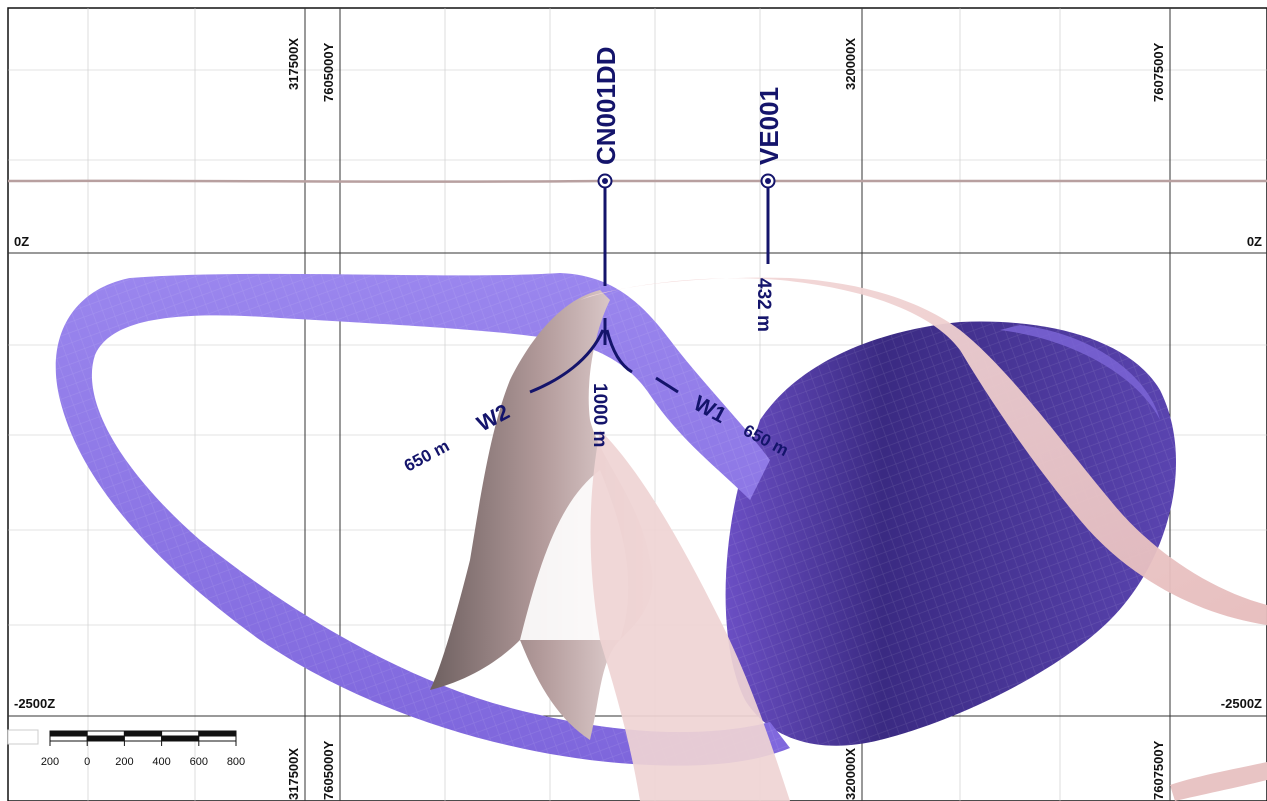 The image size is (1267, 801). Describe the element at coordinates (1158, 72) in the screenshot. I see `grid-label-7607500y-top: 7607500Y` at that location.